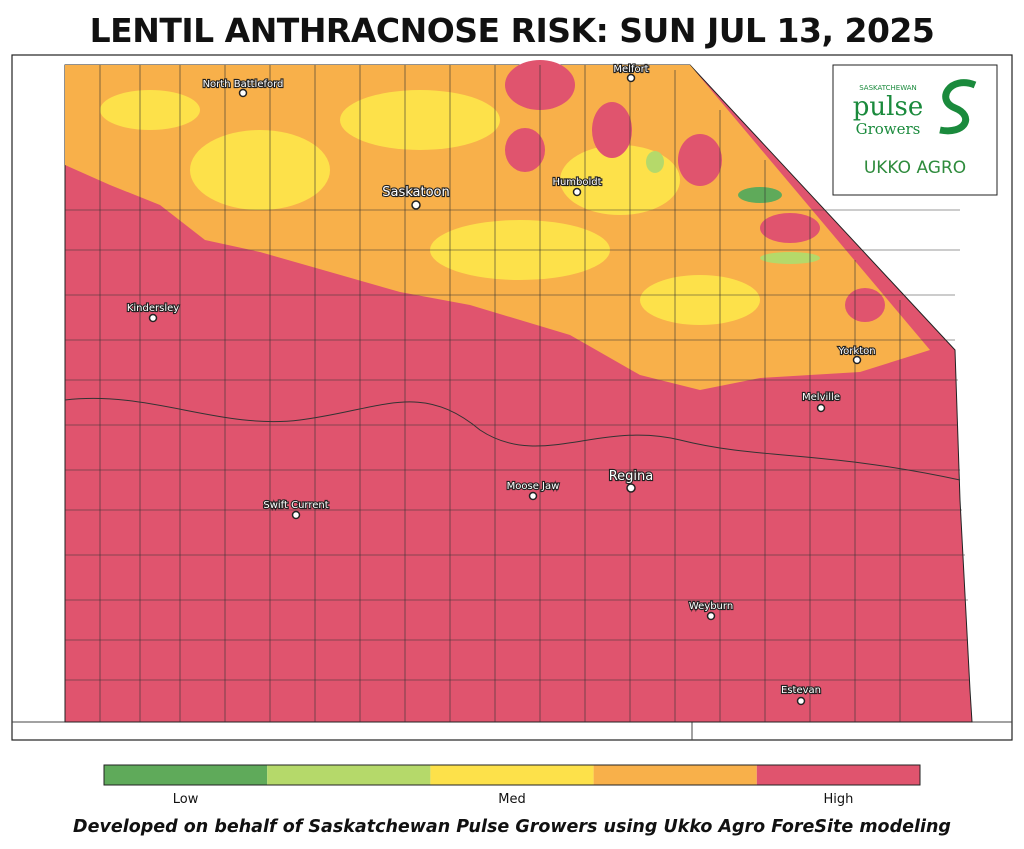 The height and width of the screenshot is (849, 1024). I want to click on logo-text: UKKO AGRO, so click(915, 168).